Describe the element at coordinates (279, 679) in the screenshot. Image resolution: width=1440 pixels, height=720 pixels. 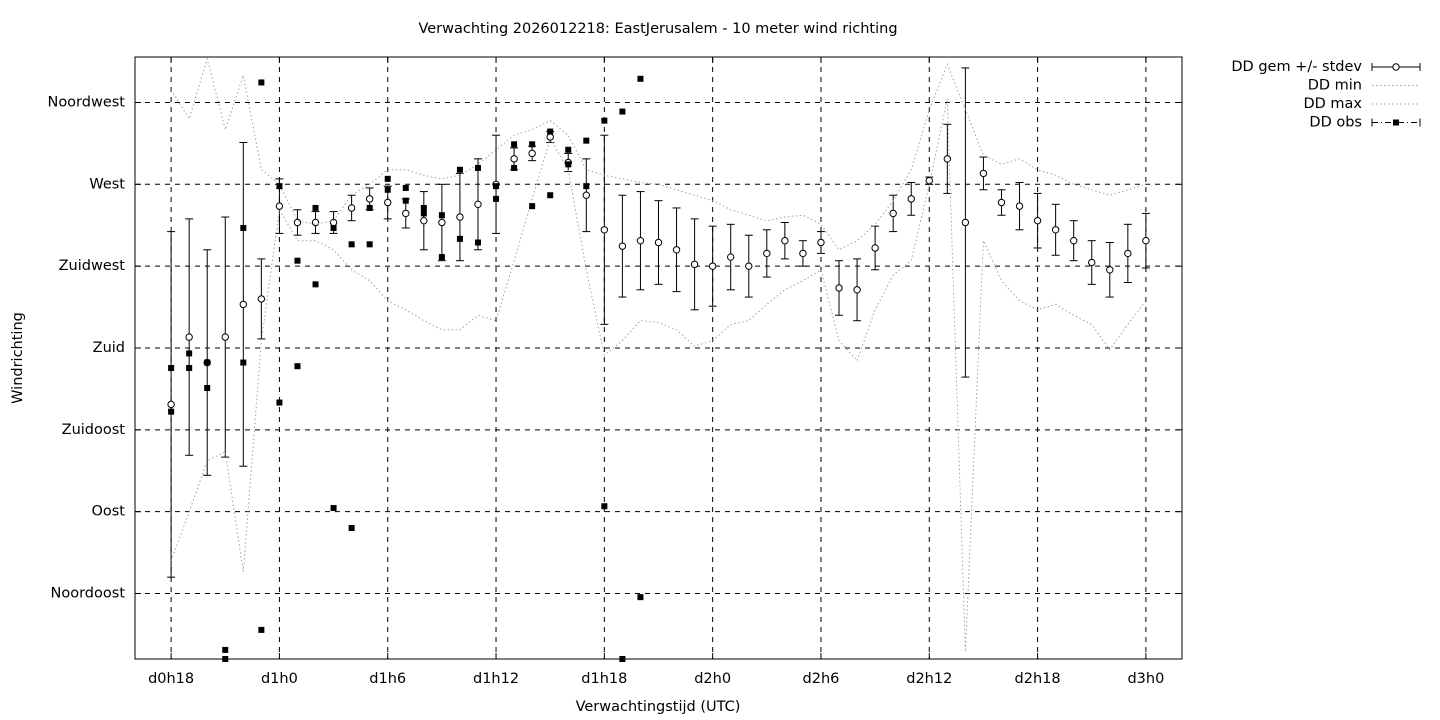
I see `x-tick-label: d1h0` at that location.